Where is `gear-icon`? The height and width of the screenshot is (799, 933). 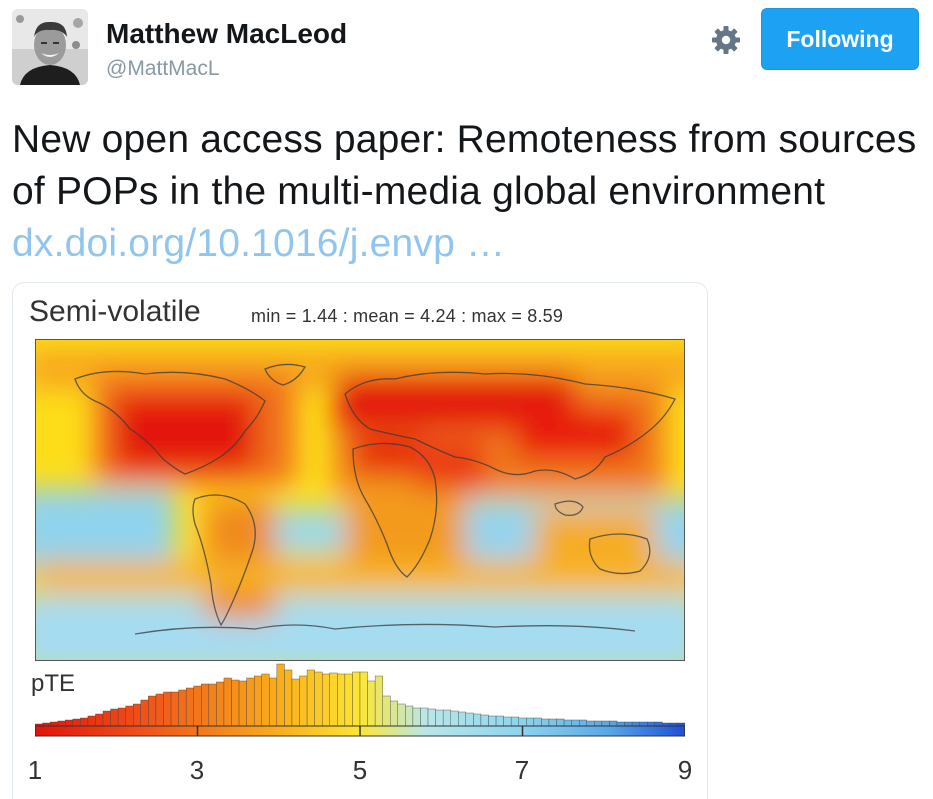 gear-icon is located at coordinates (726, 40).